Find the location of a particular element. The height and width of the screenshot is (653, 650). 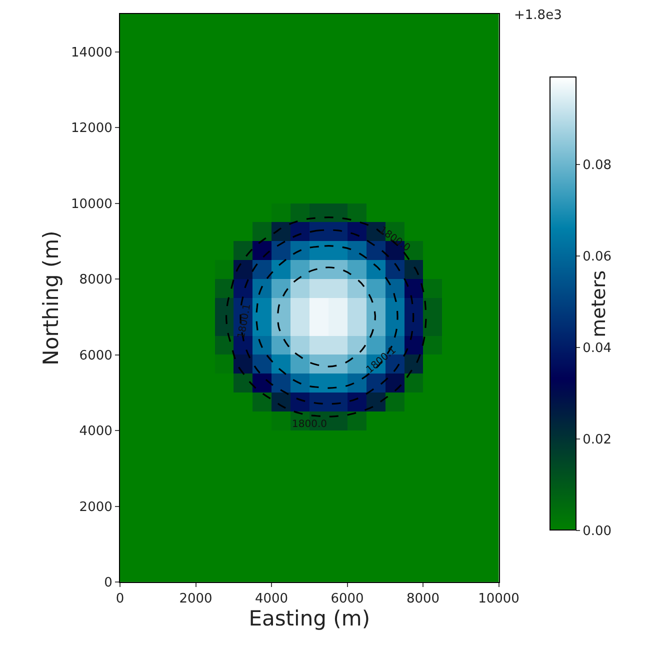

y-tick-label: 6000 is located at coordinates (95, 356).